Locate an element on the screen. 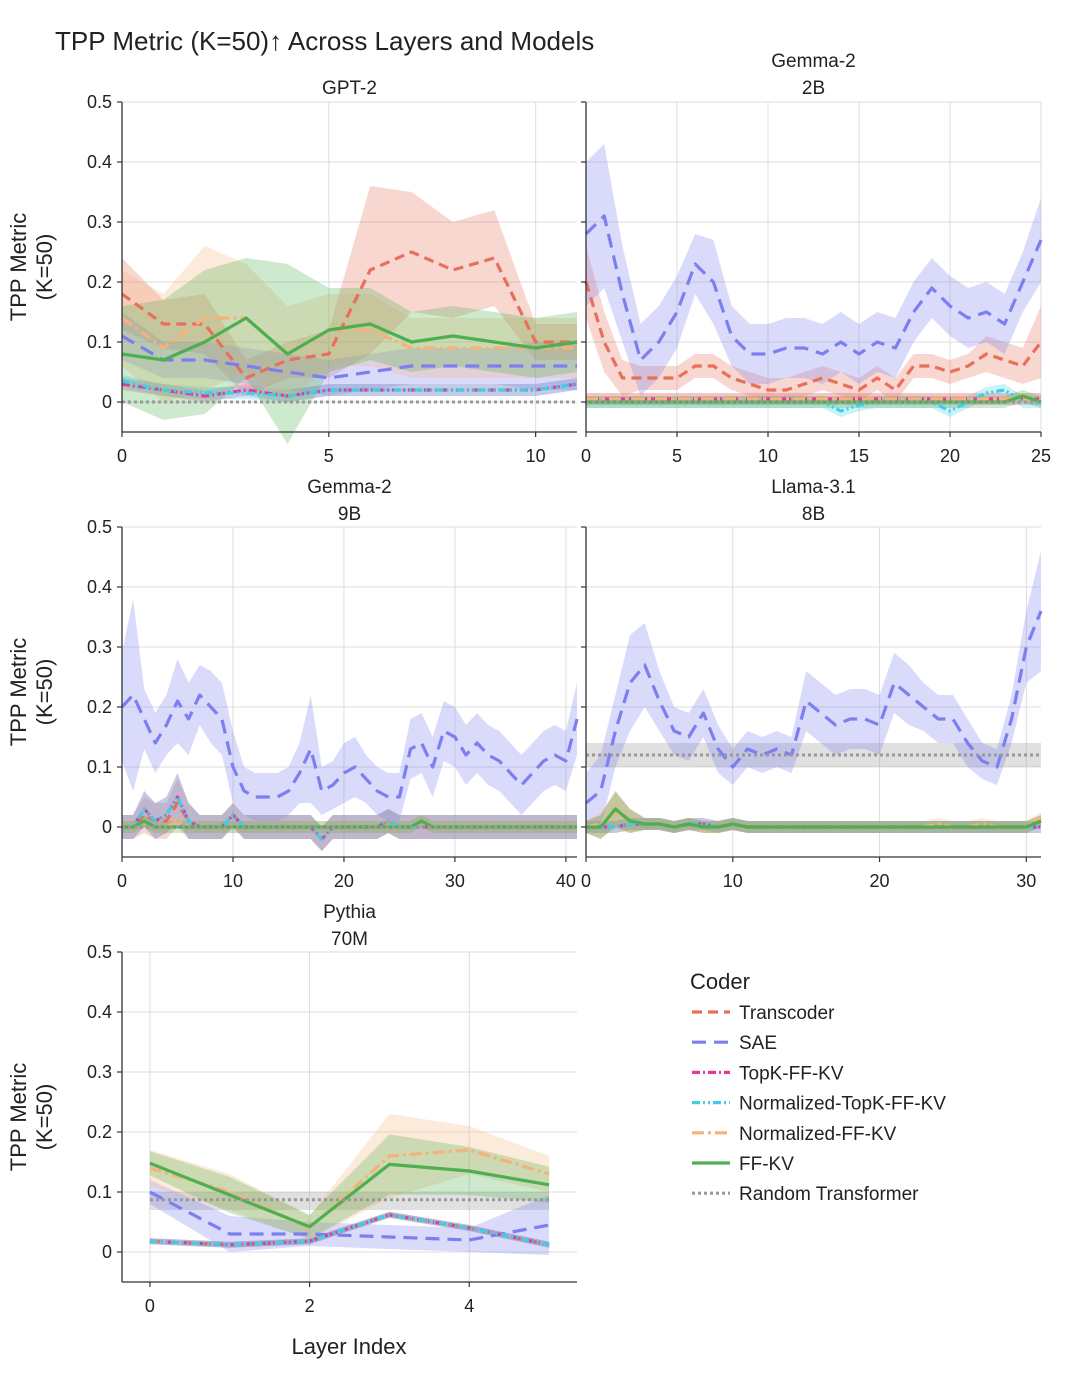  legend-label: Random Transformer is located at coordinates (829, 1194).